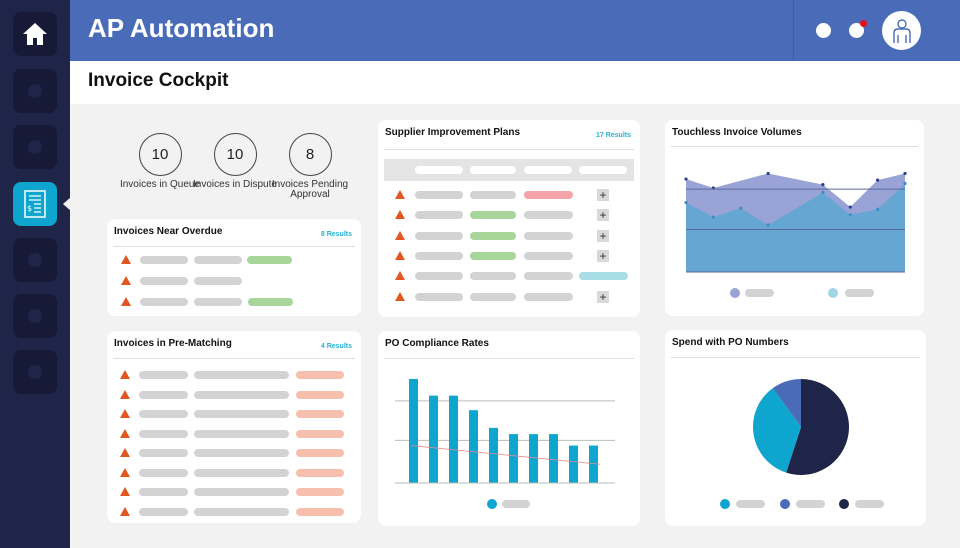  What do you see at coordinates (310, 166) in the screenshot?
I see `kpi-invoices-pending-approval: 8 Invoices Pending Approval` at bounding box center [310, 166].